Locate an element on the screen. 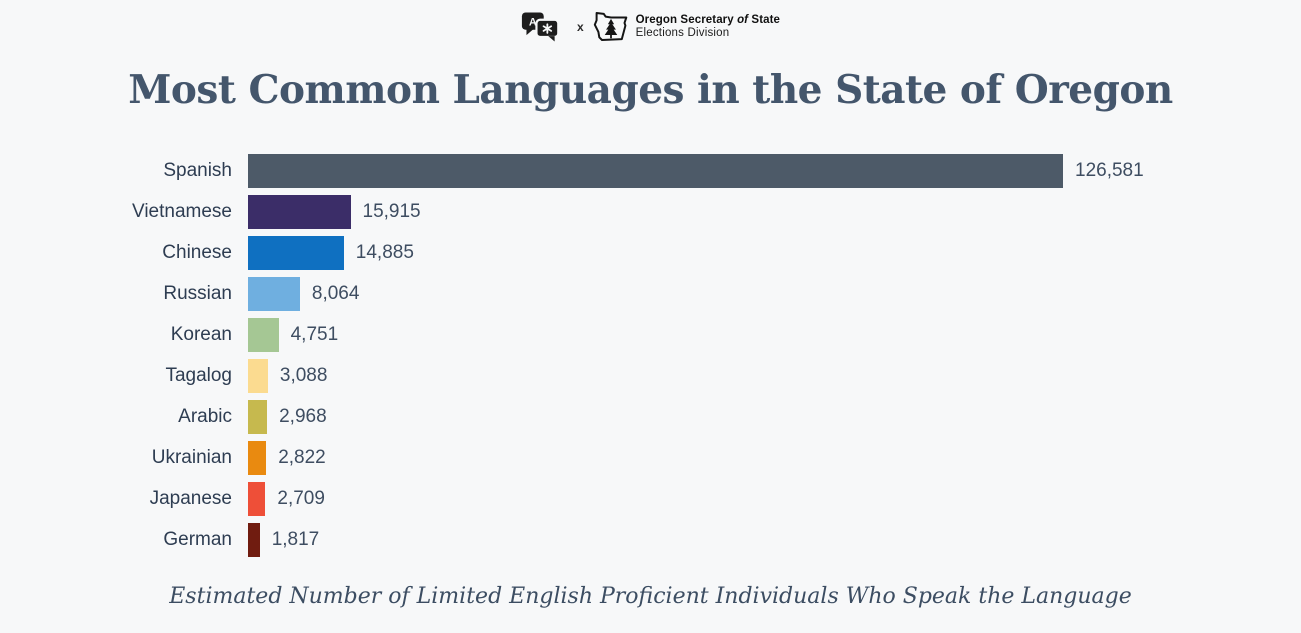 Image resolution: width=1301 pixels, height=633 pixels. bar-label: Russian is located at coordinates (197, 293).